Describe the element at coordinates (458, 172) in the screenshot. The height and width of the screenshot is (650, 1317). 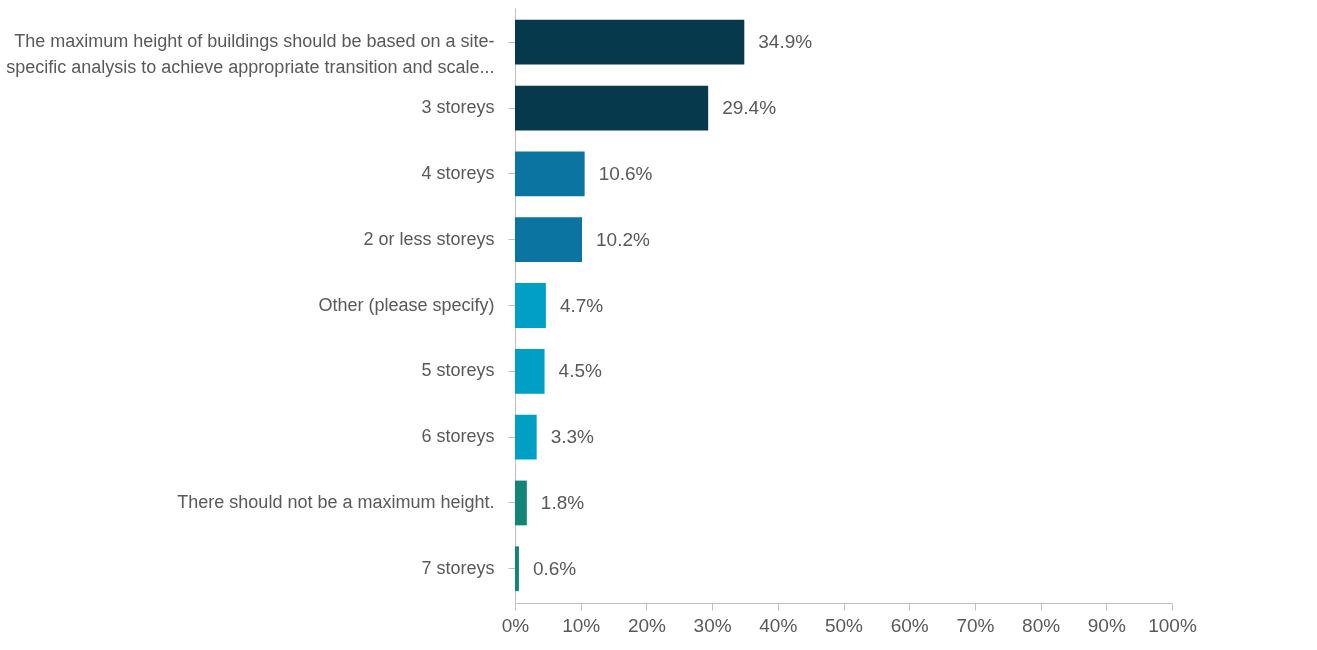
I see `y-tick-label: 4 storeys` at that location.